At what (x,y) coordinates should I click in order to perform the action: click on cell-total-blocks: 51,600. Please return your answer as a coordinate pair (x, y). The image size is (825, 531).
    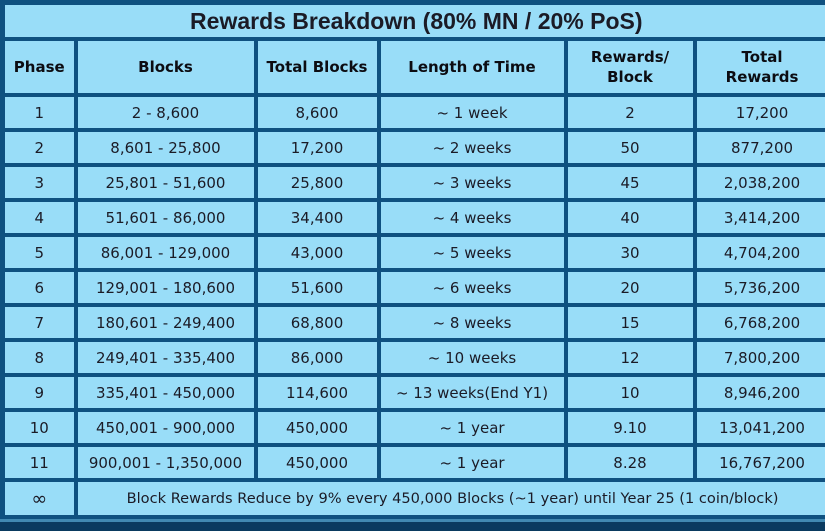
    Looking at the image, I should click on (317, 287).